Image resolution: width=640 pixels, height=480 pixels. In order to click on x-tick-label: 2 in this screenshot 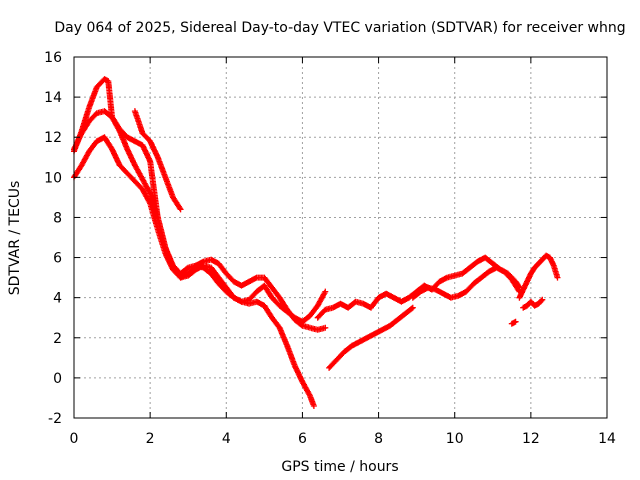, I will do `click(150, 439)`.